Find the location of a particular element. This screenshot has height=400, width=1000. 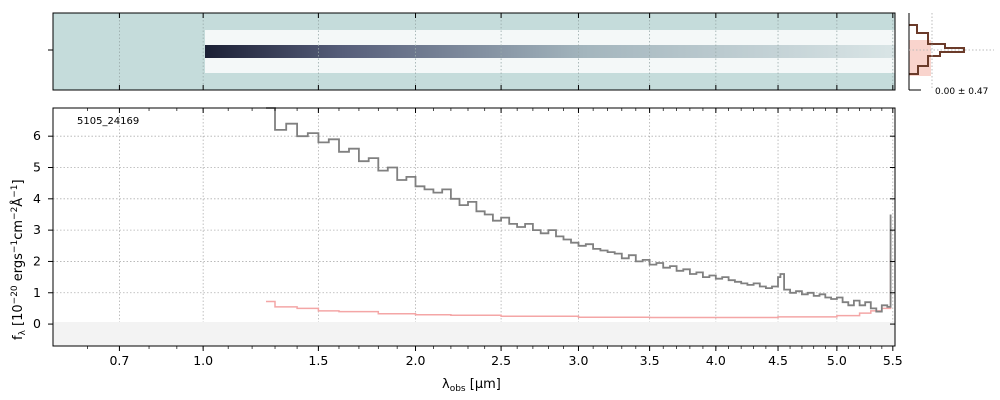

x-tick-label: 1.0 is located at coordinates (203, 360).